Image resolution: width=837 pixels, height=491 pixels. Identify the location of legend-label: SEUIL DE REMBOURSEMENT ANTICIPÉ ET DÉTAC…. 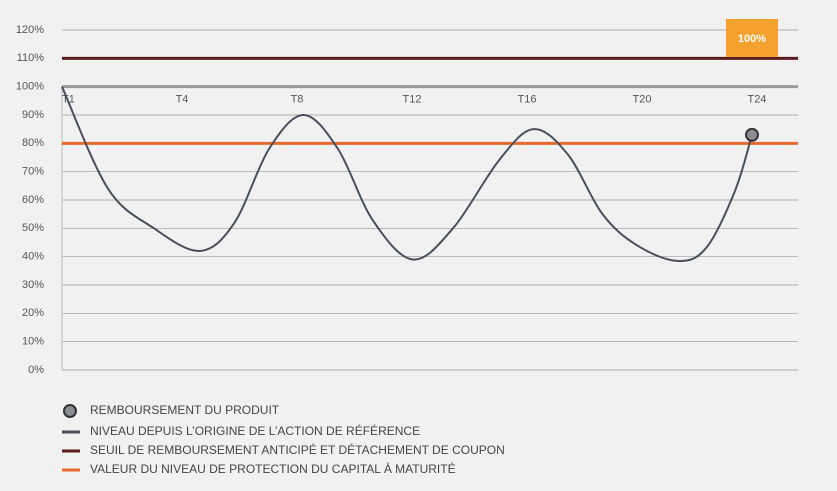
(297, 449).